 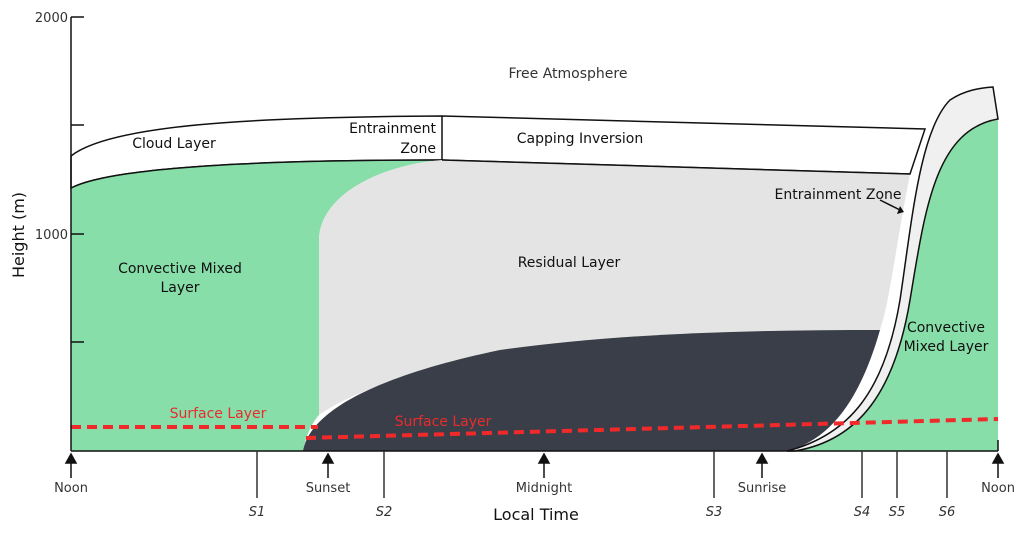 I want to click on x-event-noon-start: Noon, so click(x=71, y=488).